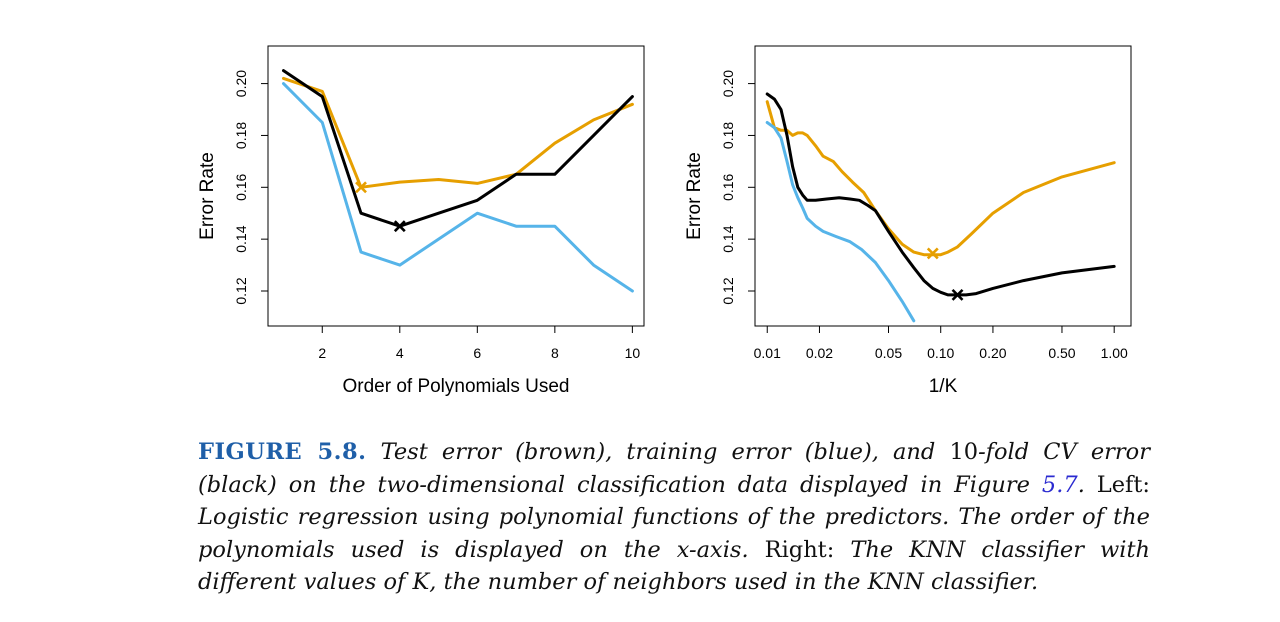  What do you see at coordinates (1081, 484) in the screenshot?
I see `caption-text-3: .` at bounding box center [1081, 484].